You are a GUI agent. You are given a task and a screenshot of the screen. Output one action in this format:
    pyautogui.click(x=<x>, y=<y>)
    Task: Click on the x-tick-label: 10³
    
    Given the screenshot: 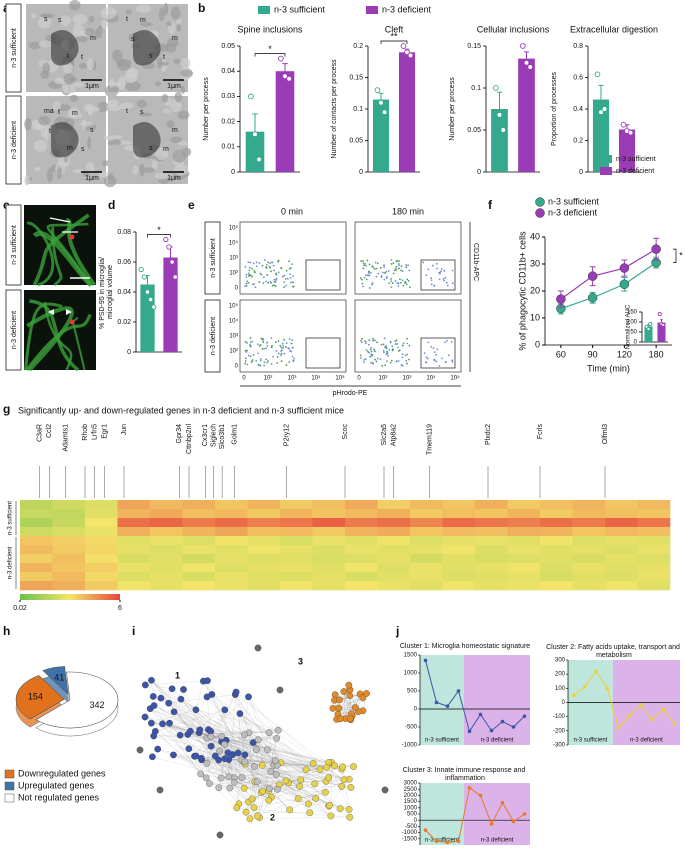 What is the action you would take?
    pyautogui.click(x=407, y=379)
    